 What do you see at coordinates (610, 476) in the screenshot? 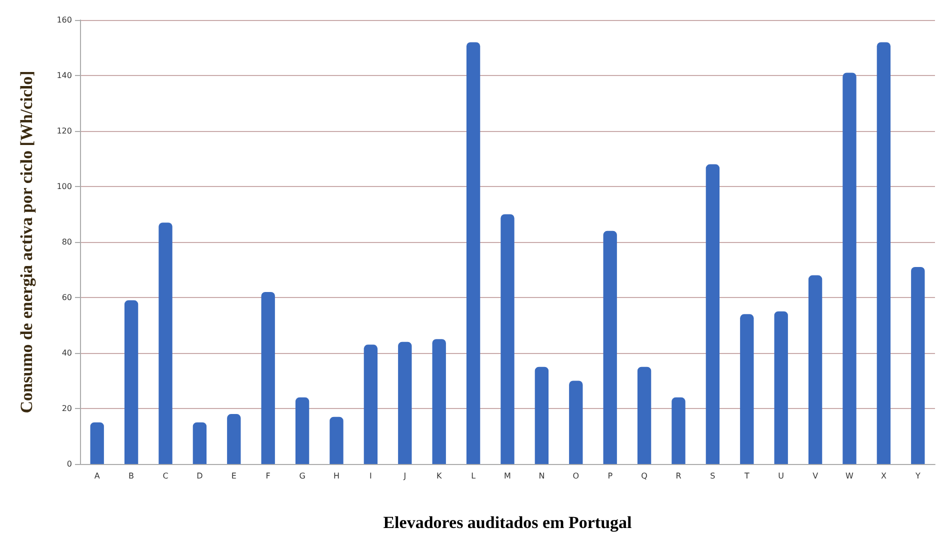
I see `x-tick-label: P` at bounding box center [610, 476].